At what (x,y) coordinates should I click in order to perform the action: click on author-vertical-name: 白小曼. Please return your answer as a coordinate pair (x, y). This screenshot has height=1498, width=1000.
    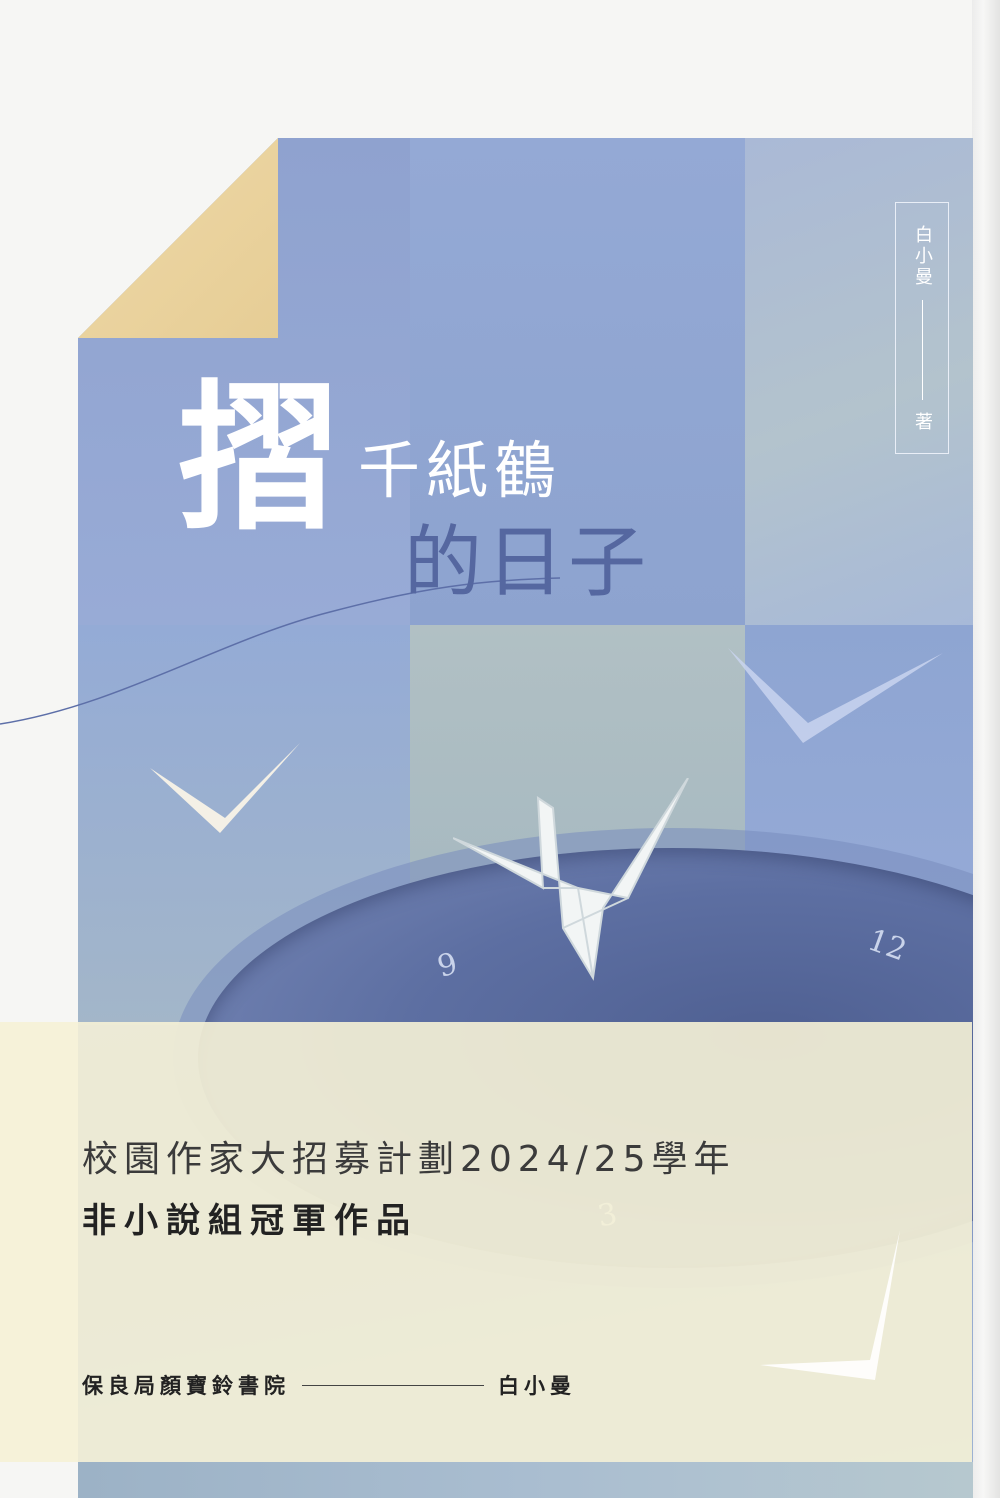
    Looking at the image, I should click on (922, 256).